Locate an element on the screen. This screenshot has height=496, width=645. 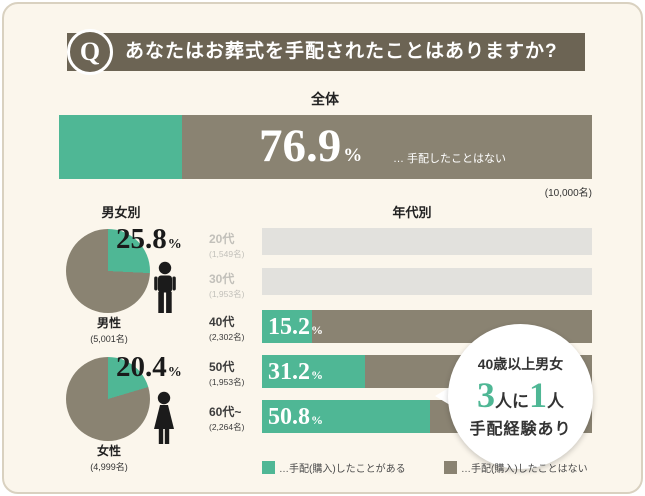
badge-line3: 手配経験あり is located at coordinates (520, 429).